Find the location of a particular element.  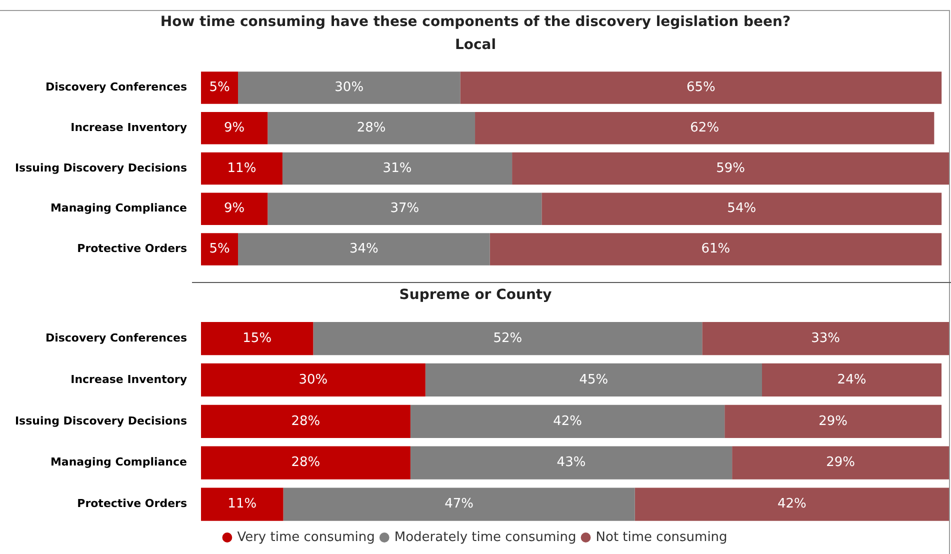

data-label: 52% is located at coordinates (507, 338).